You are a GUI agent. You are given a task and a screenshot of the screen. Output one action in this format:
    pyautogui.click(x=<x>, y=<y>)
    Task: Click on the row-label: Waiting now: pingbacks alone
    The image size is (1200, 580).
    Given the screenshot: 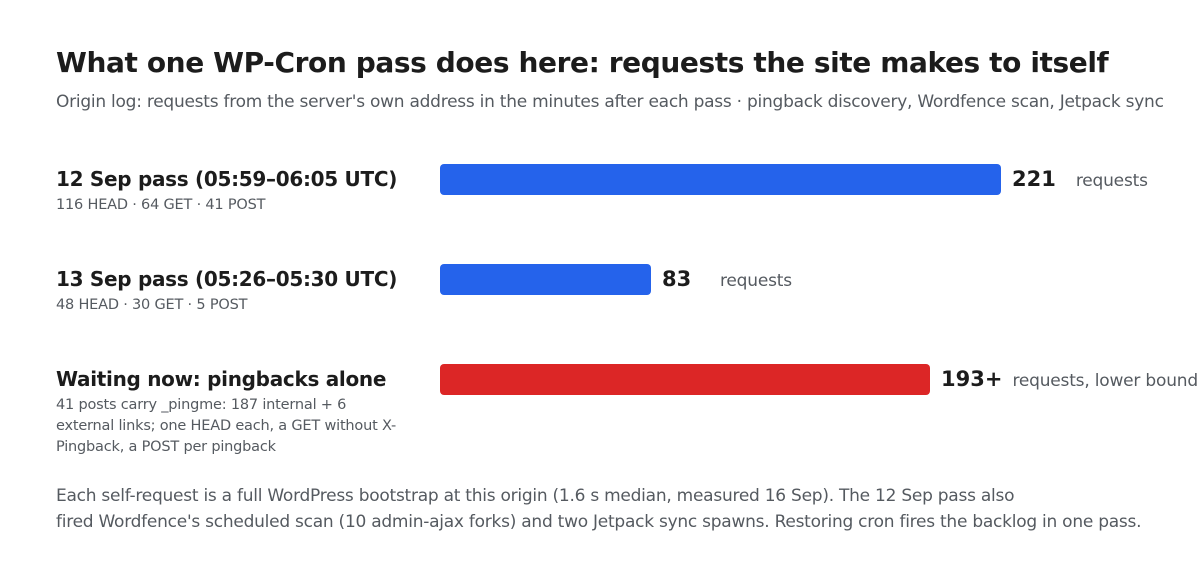 What is the action you would take?
    pyautogui.click(x=221, y=379)
    